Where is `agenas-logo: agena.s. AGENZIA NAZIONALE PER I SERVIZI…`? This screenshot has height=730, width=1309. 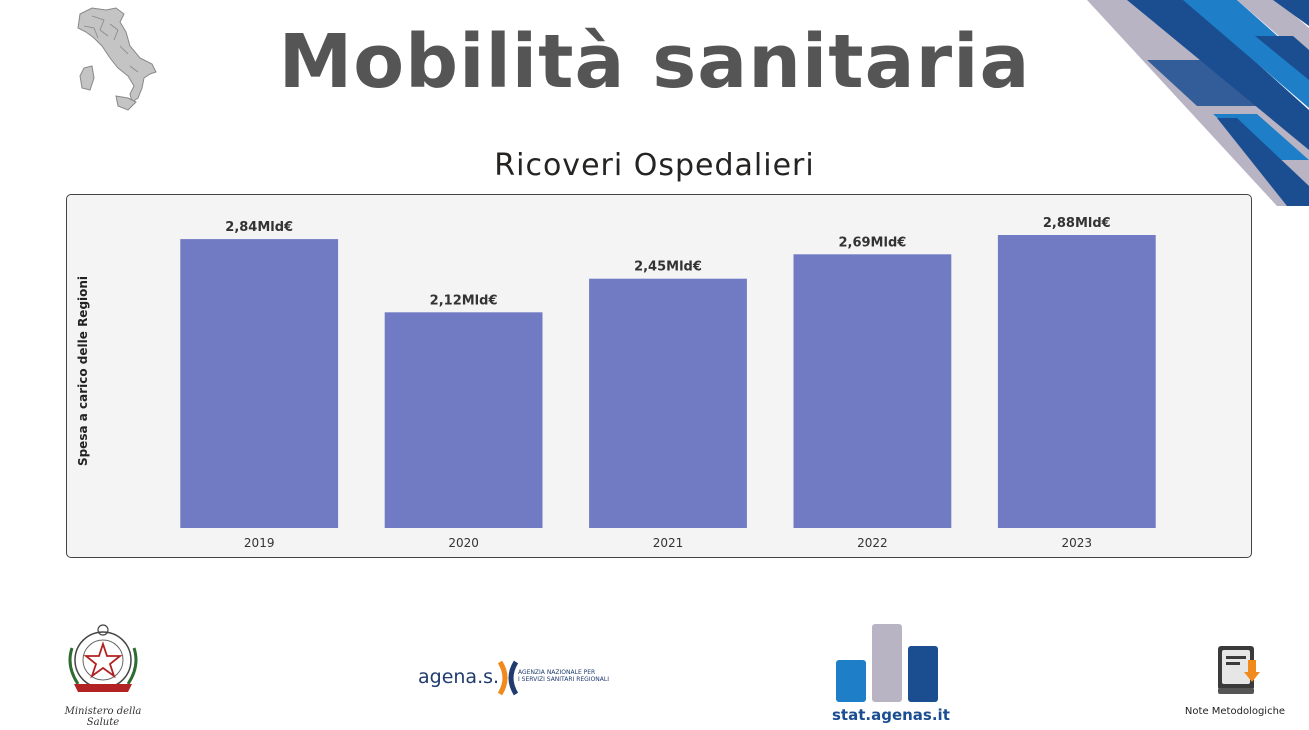 agenas-logo: agena.s. AGENZIA NAZIONALE PER I SERVIZI… is located at coordinates (528, 678).